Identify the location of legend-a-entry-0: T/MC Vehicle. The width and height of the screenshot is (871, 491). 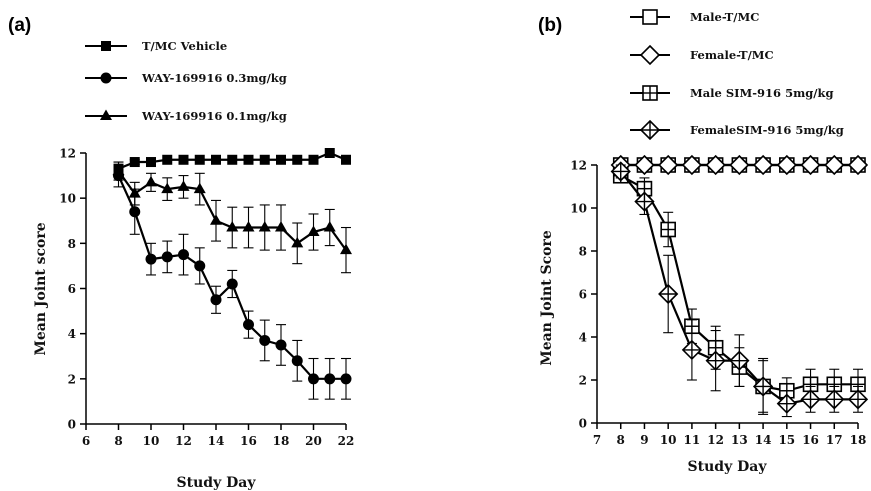
(156, 46).